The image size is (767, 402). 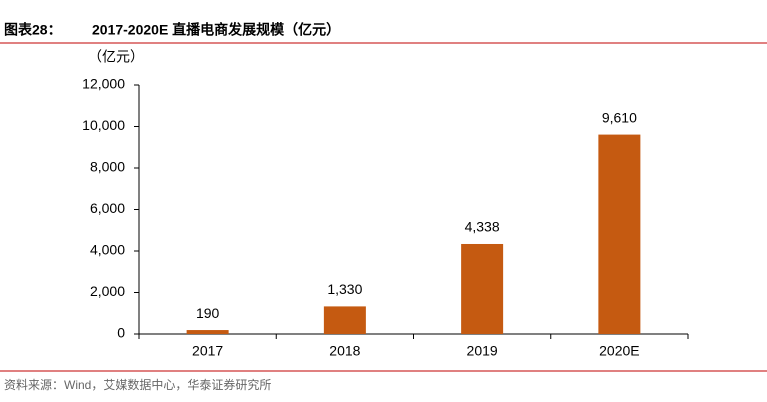 What do you see at coordinates (103, 125) in the screenshot?
I see `y-tick-label: 10,000` at bounding box center [103, 125].